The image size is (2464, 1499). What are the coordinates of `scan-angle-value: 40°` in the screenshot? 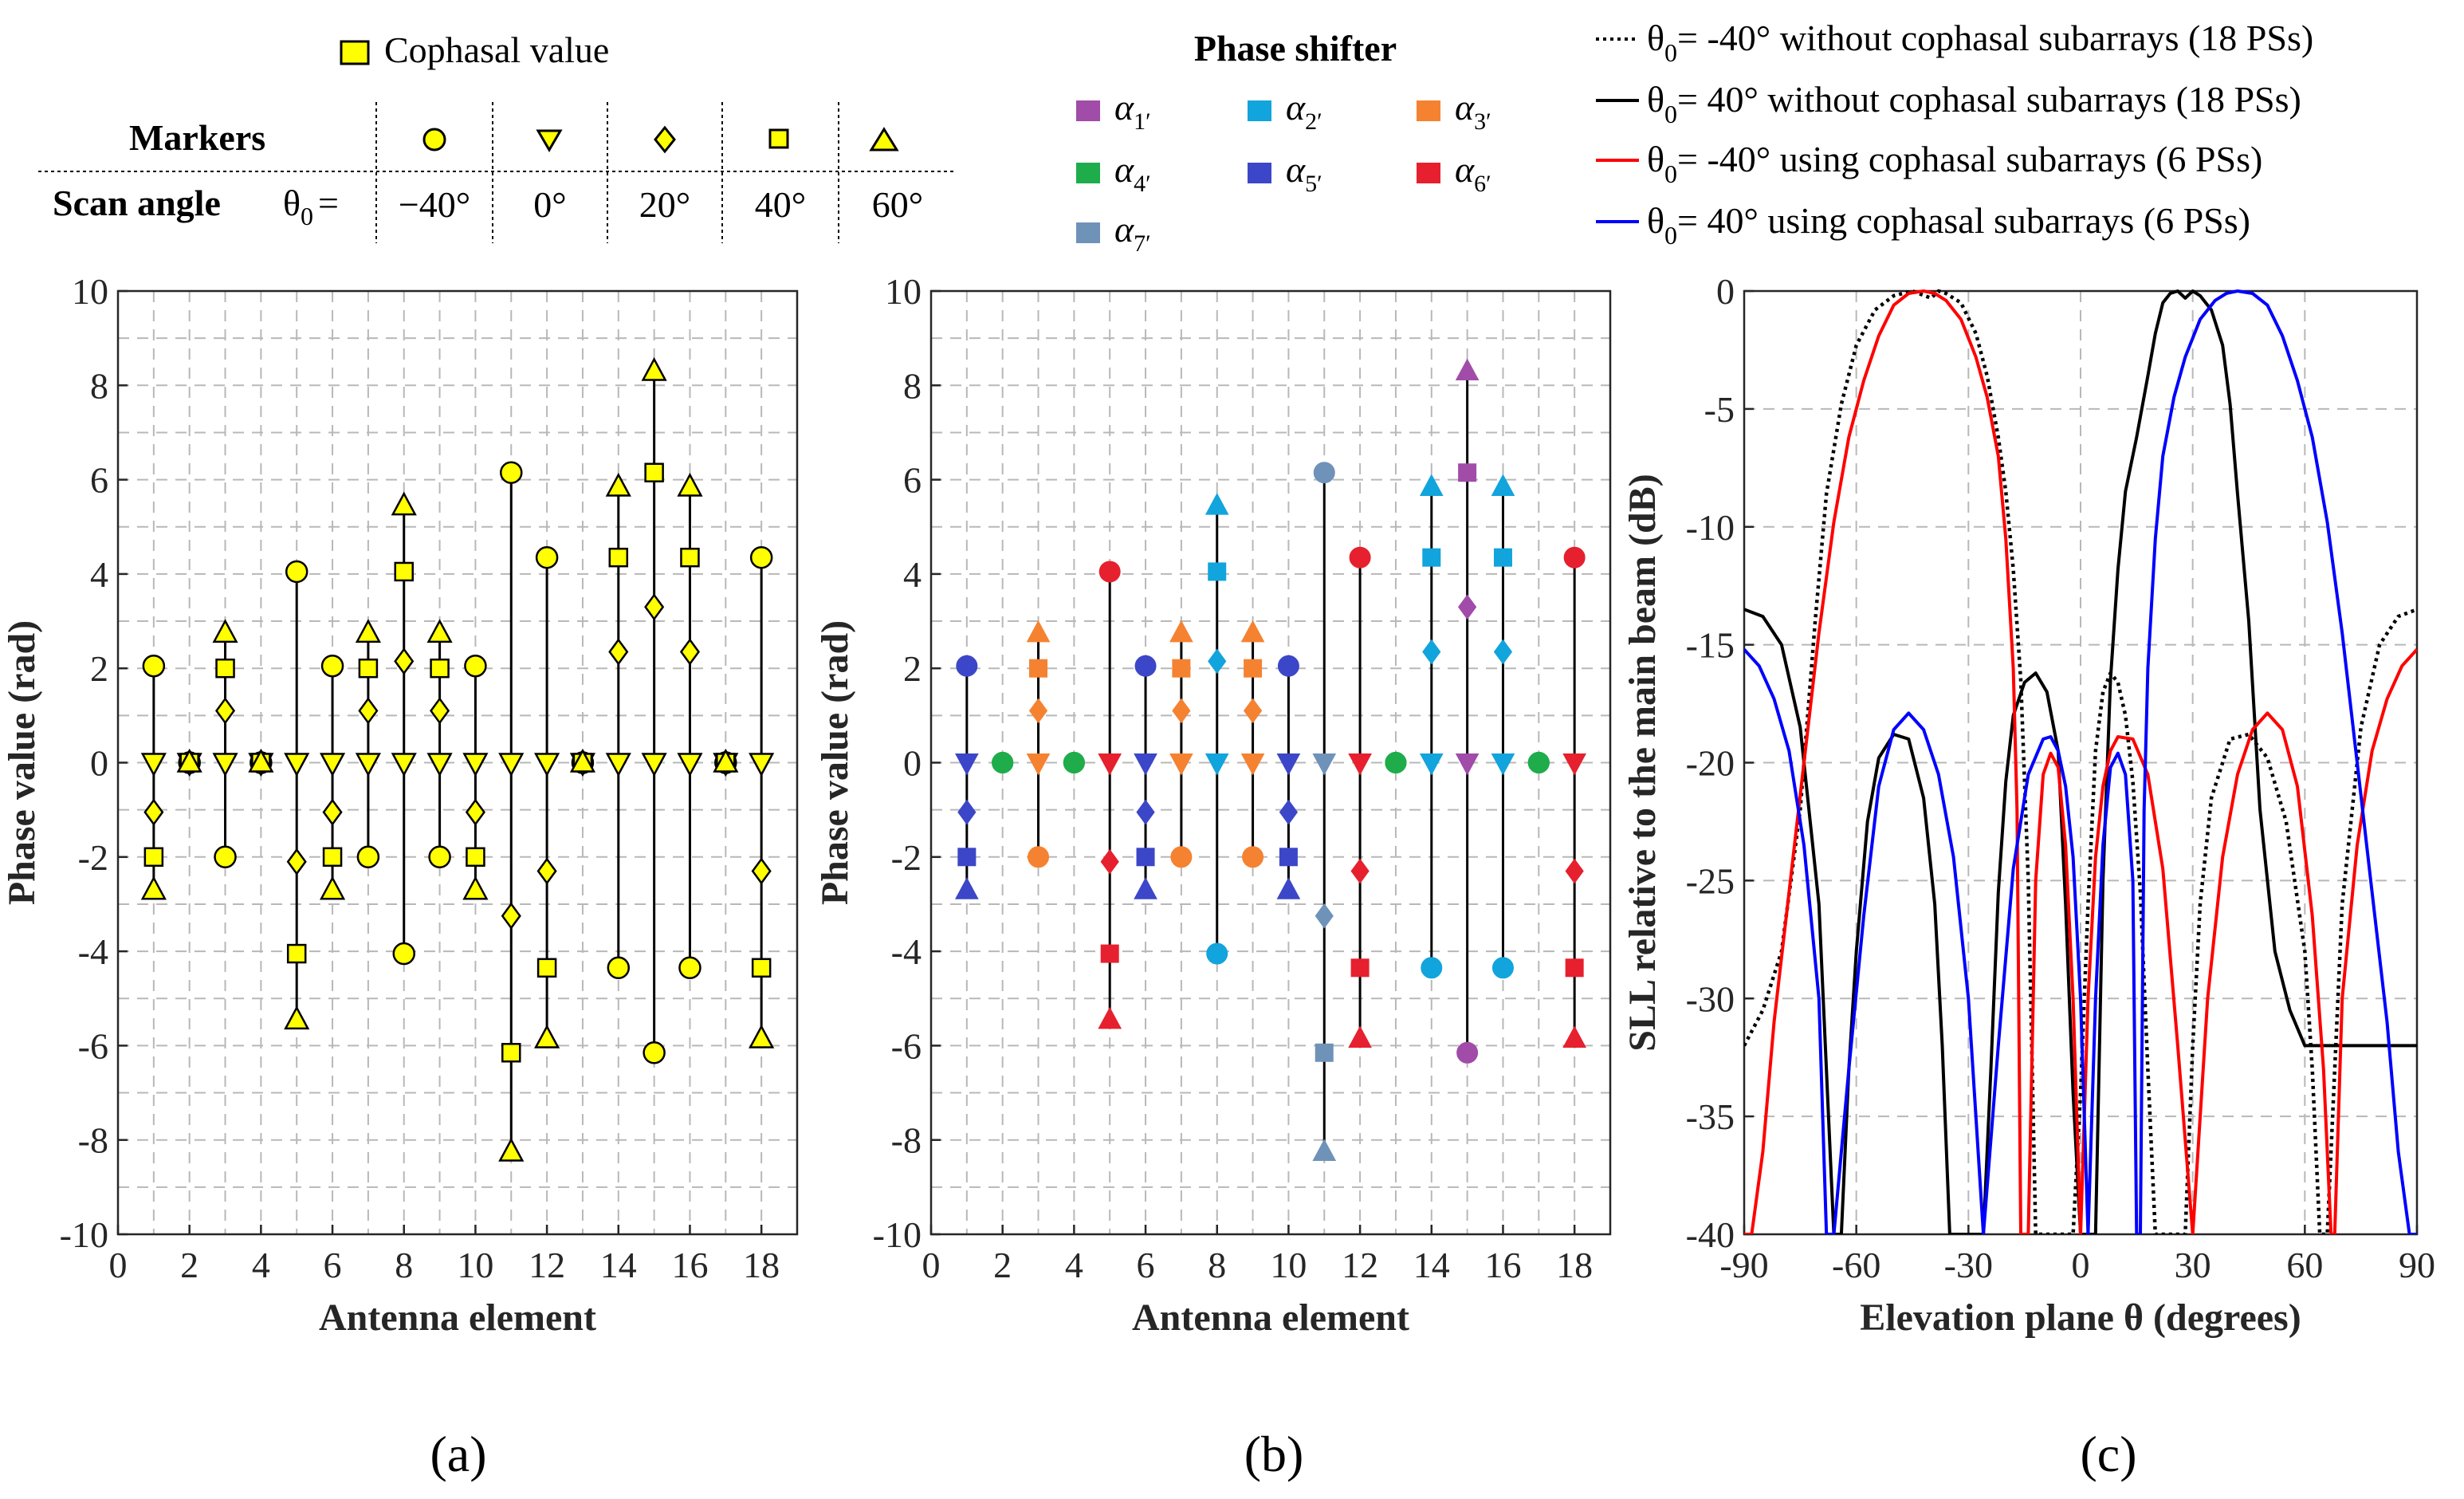 It's located at (781, 204).